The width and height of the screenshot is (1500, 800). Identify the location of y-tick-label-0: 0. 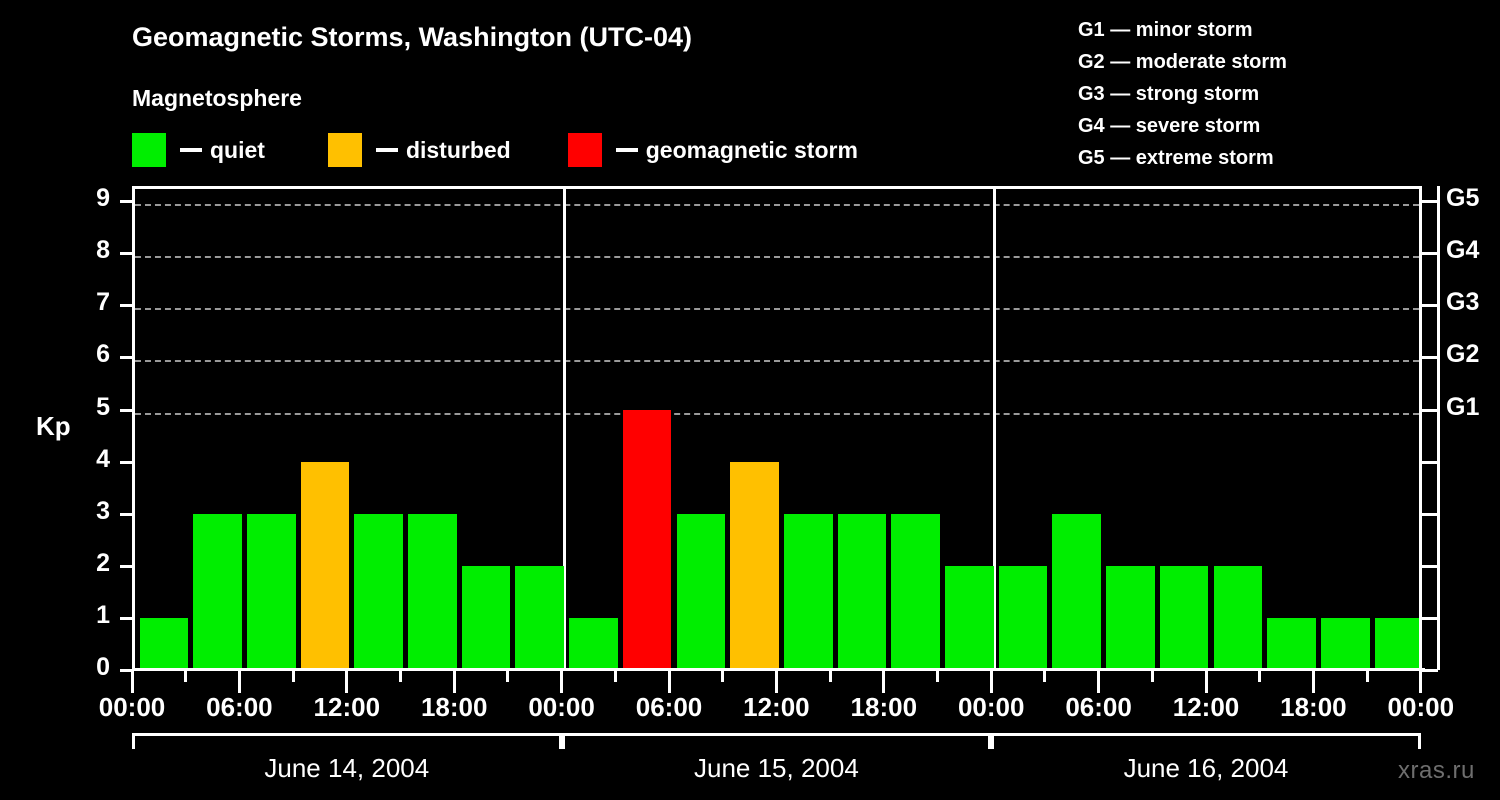
(103, 667).